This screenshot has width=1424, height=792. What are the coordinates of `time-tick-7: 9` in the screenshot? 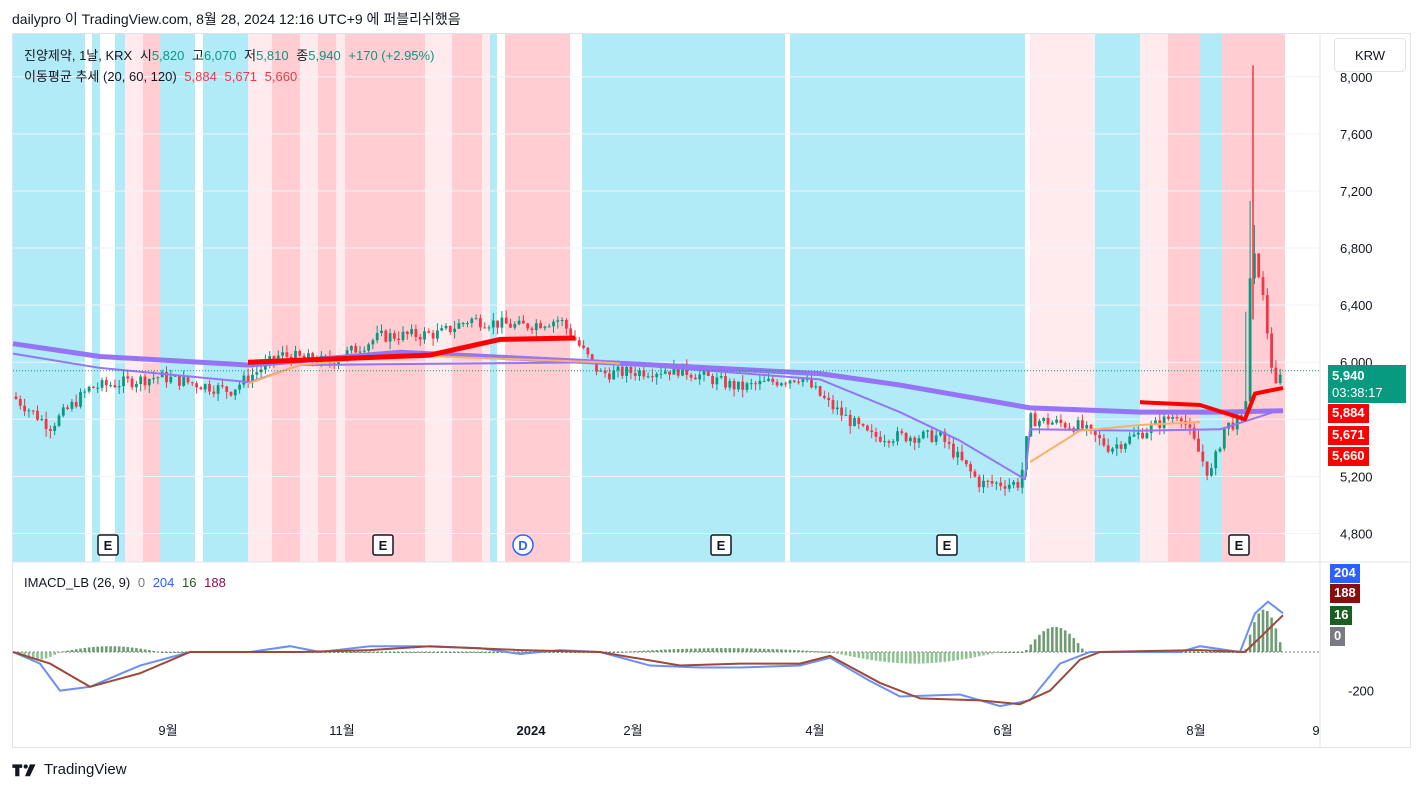 It's located at (1315, 730).